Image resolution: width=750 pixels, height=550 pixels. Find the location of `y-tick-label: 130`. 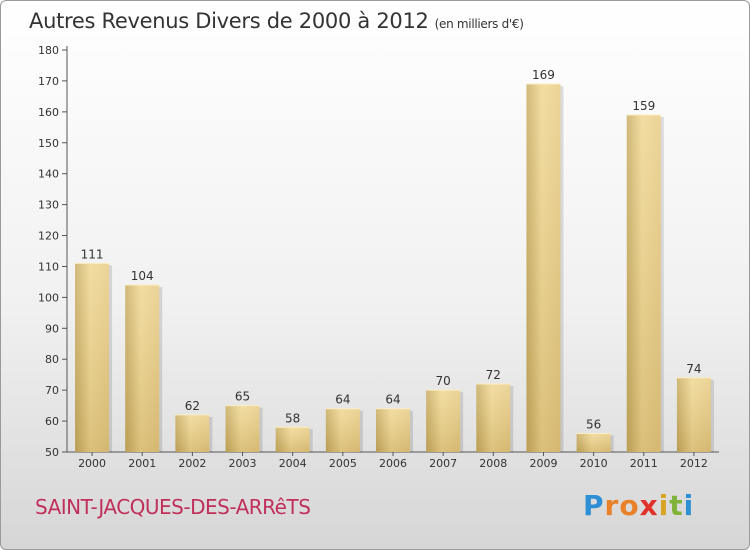

y-tick-label: 130 is located at coordinates (48, 205).